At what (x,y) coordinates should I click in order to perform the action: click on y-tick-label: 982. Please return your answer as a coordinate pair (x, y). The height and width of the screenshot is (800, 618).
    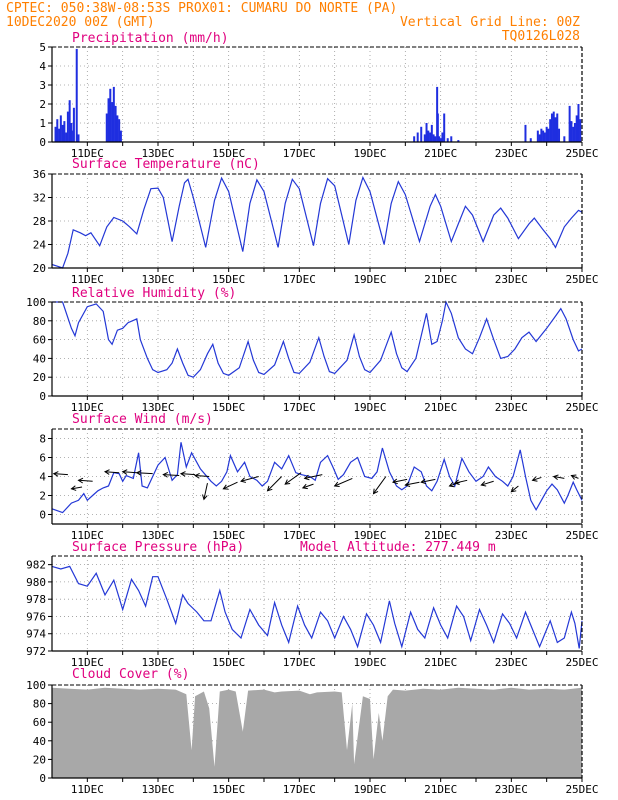
    Looking at the image, I should click on (36, 565).